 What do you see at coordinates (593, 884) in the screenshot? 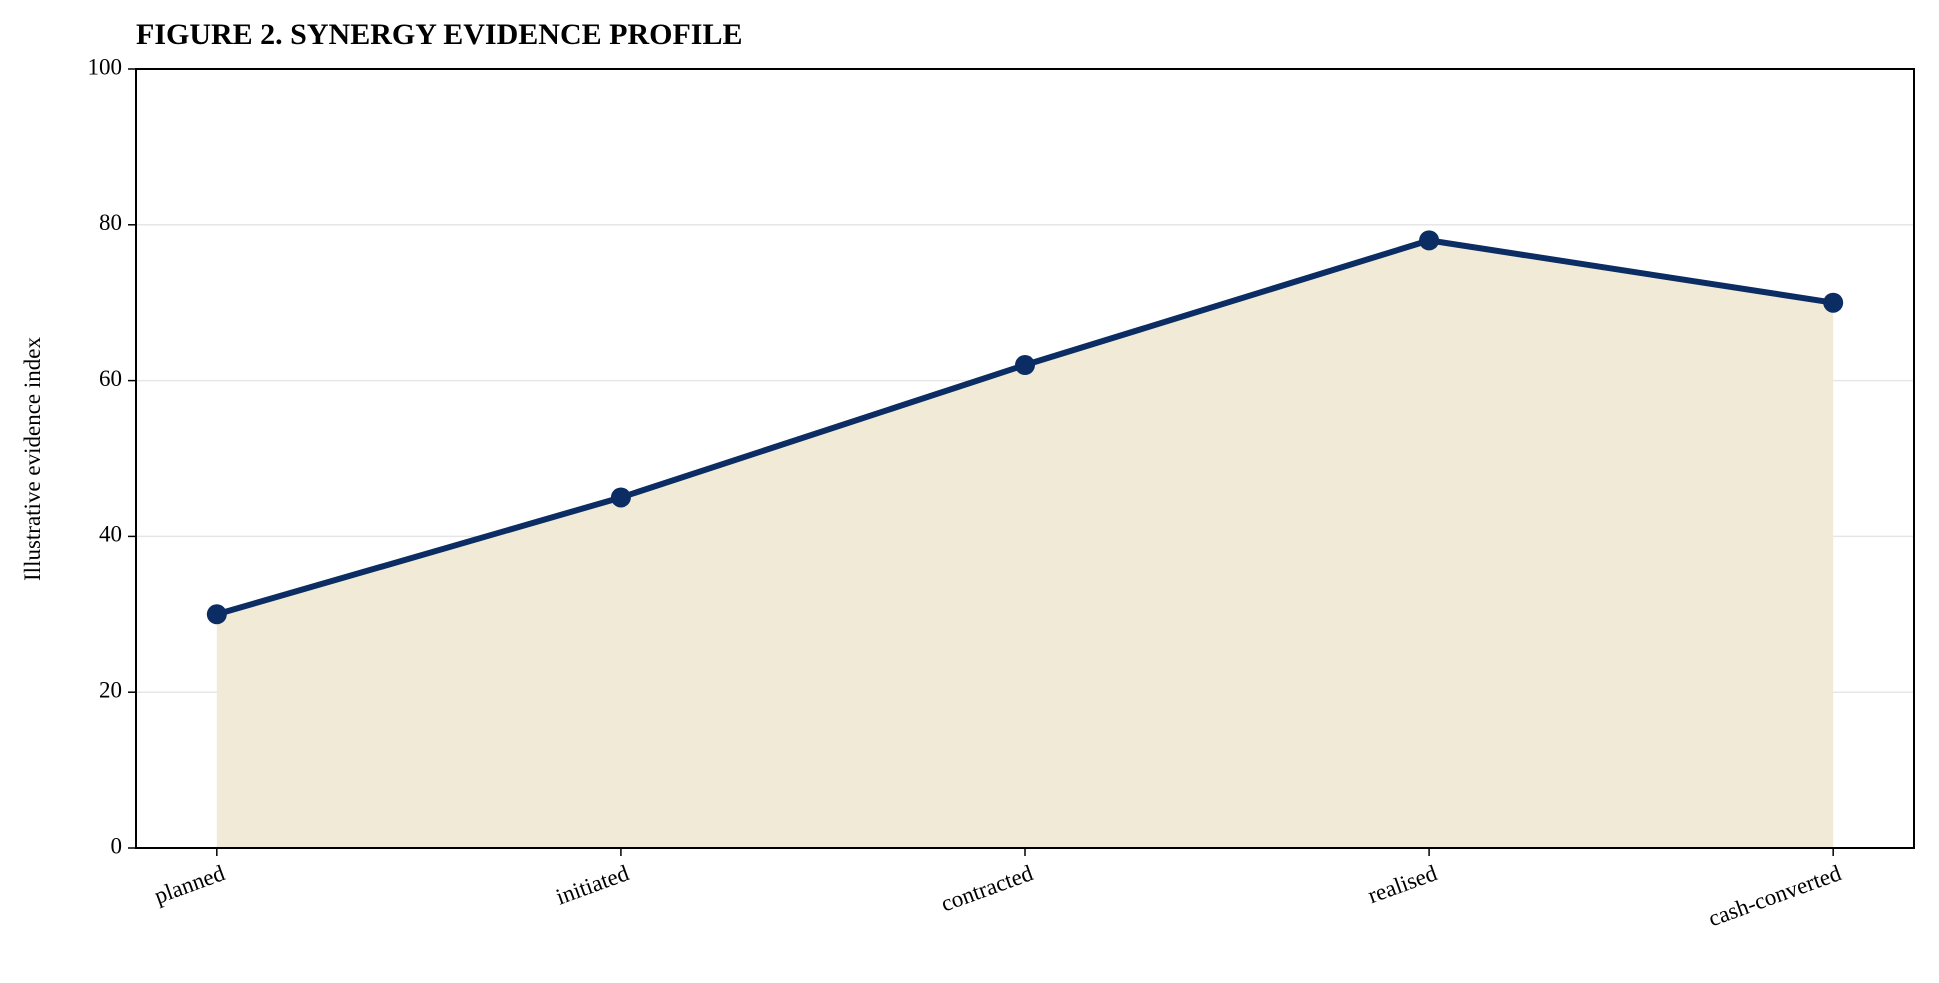
I see `x-tick-label: initiated` at bounding box center [593, 884].